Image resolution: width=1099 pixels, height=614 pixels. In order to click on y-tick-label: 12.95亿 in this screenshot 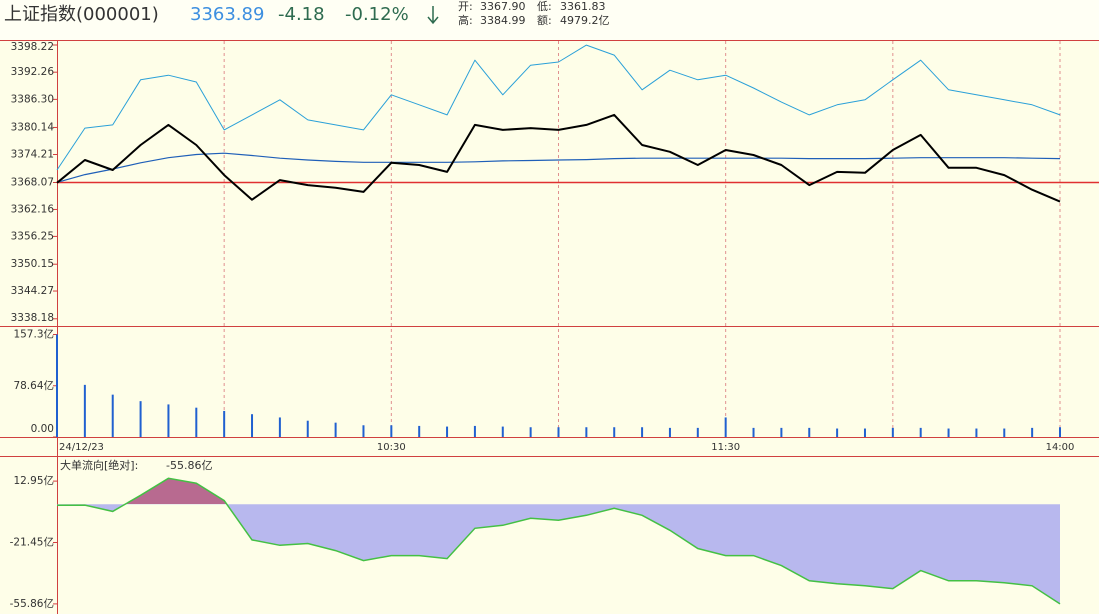, I will do `click(33, 480)`.